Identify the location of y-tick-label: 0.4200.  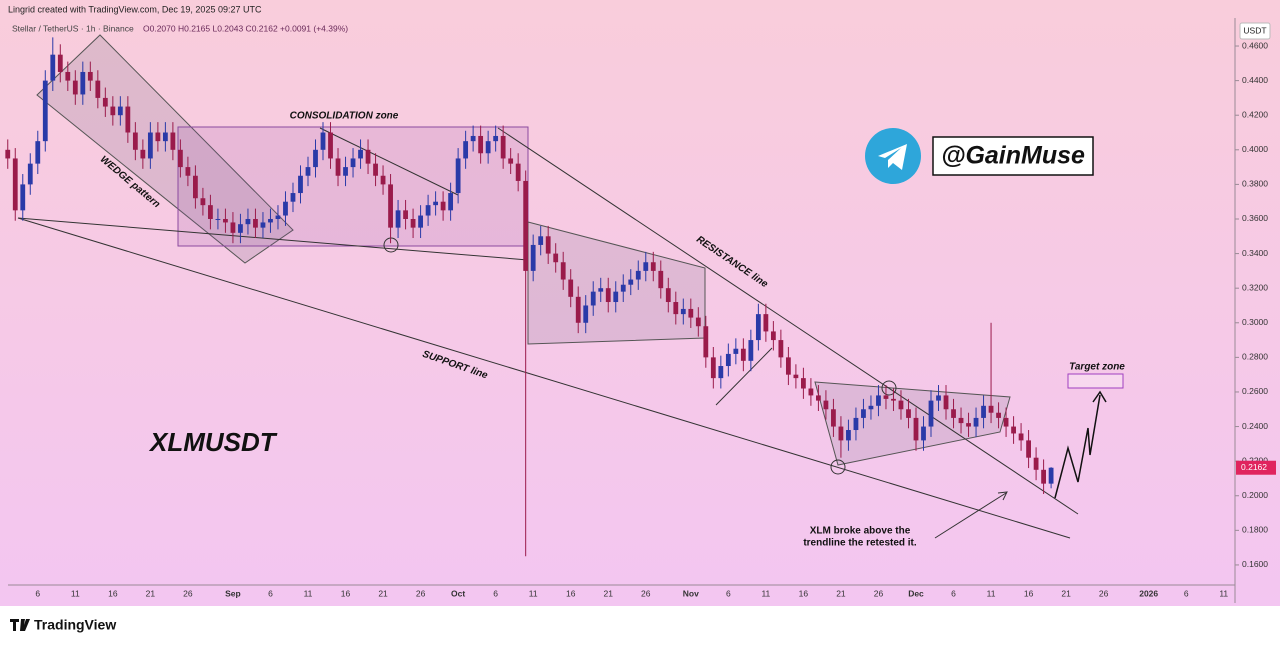
(1255, 114).